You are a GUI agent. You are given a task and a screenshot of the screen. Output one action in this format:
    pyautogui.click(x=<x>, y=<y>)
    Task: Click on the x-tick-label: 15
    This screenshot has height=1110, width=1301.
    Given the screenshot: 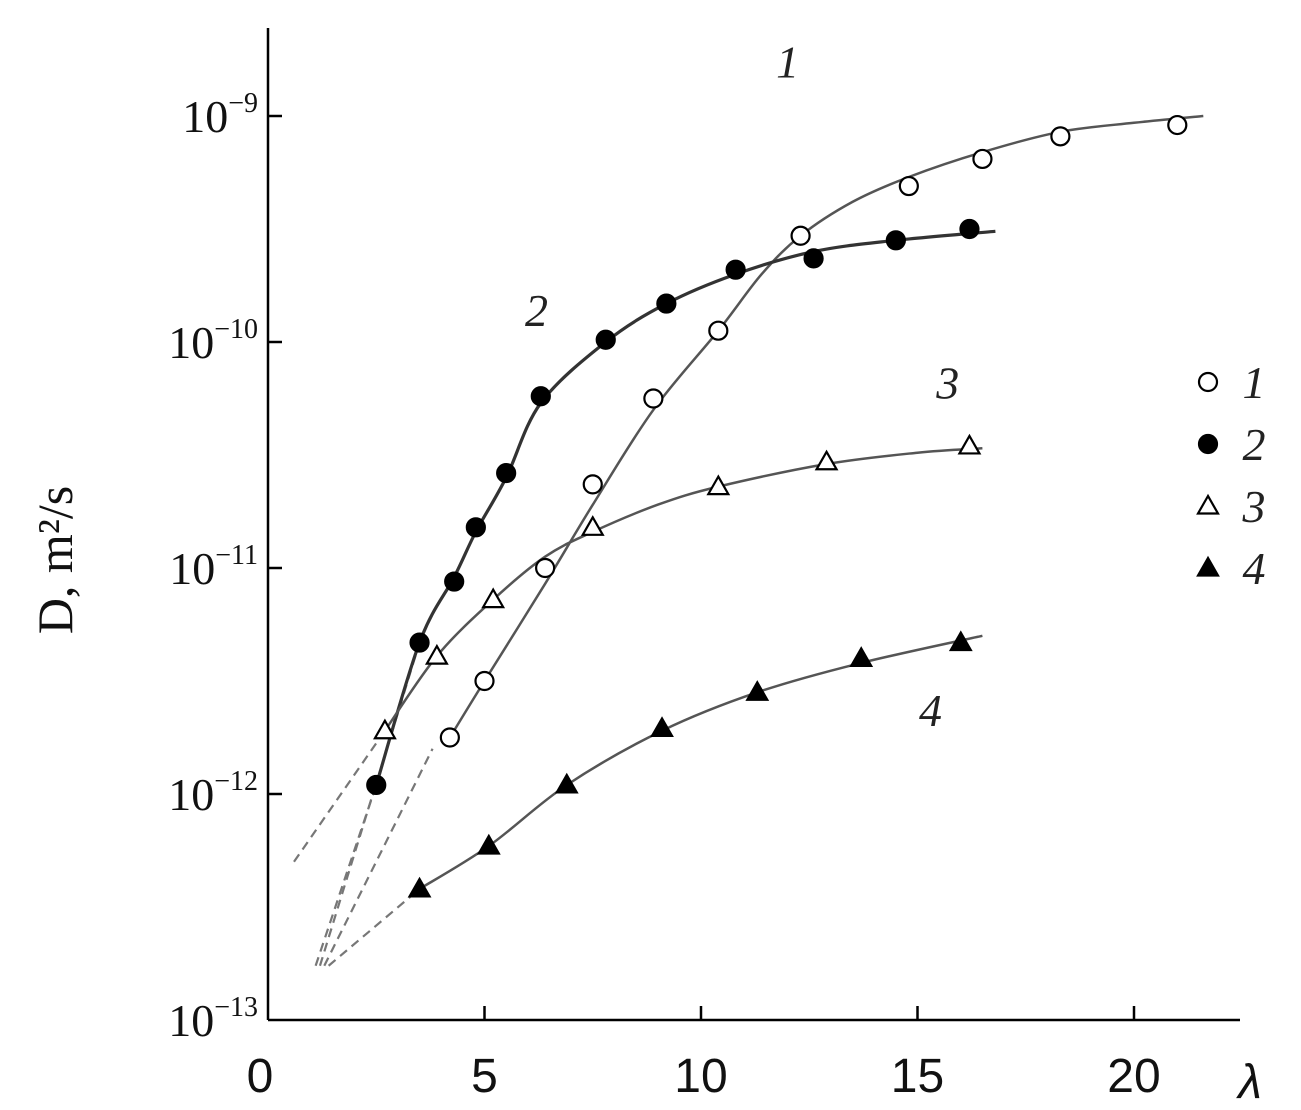 What is the action you would take?
    pyautogui.click(x=917, y=1076)
    